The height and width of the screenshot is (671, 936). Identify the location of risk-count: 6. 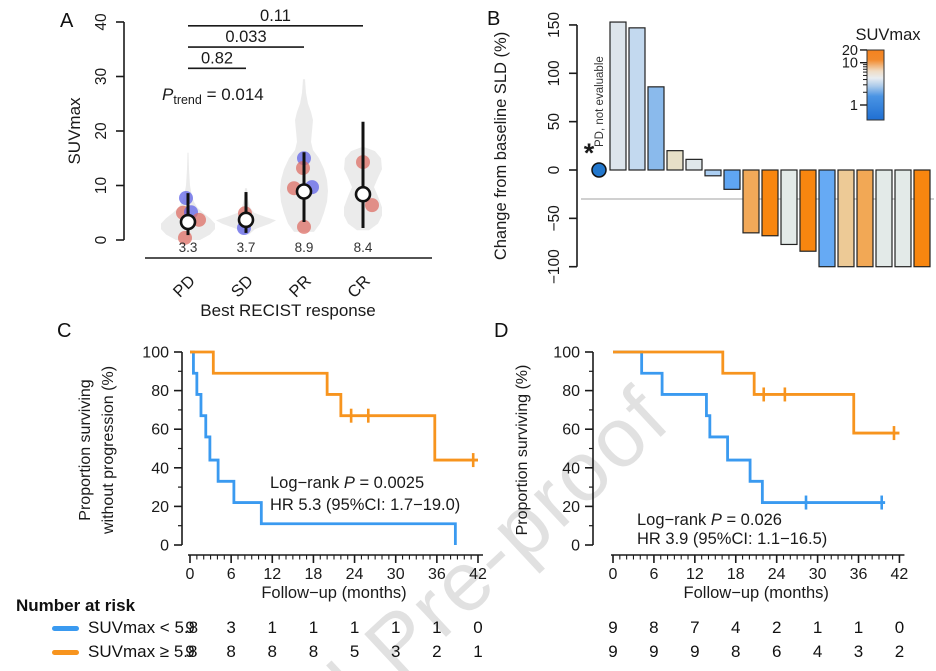
(776, 651).